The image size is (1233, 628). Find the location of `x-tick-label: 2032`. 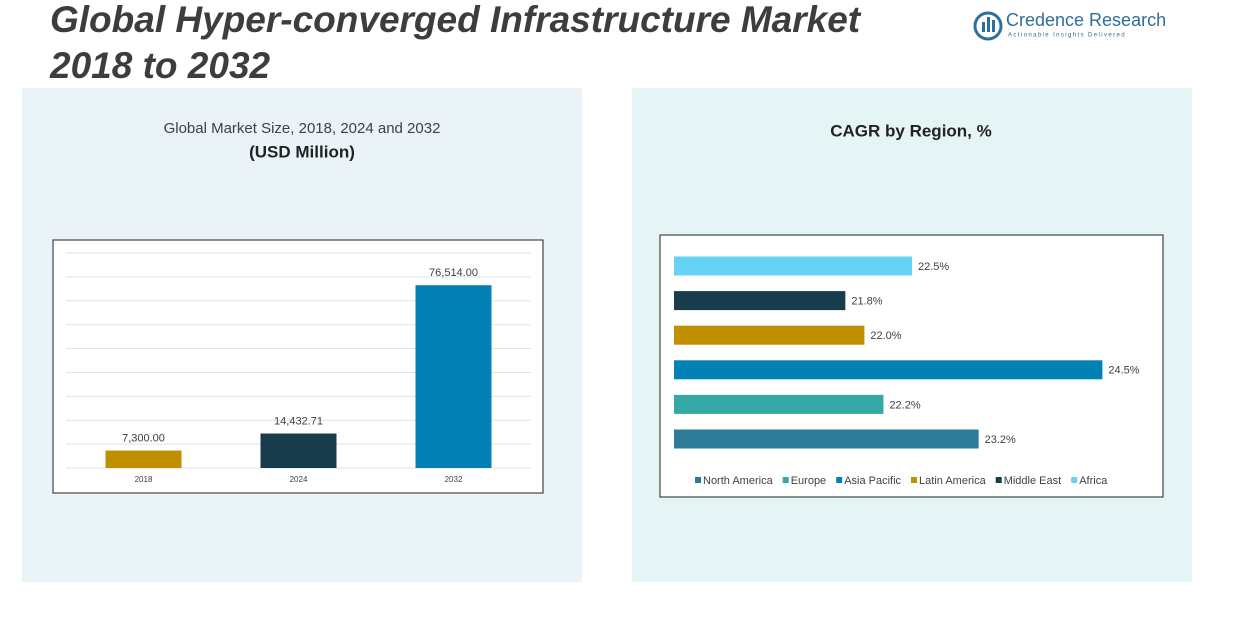

x-tick-label: 2032 is located at coordinates (454, 479).